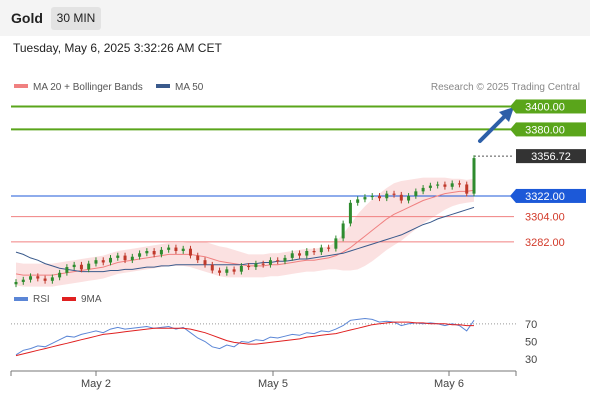 The height and width of the screenshot is (400, 590). What do you see at coordinates (493, 128) in the screenshot?
I see `forecast-arrow-shaft` at bounding box center [493, 128].